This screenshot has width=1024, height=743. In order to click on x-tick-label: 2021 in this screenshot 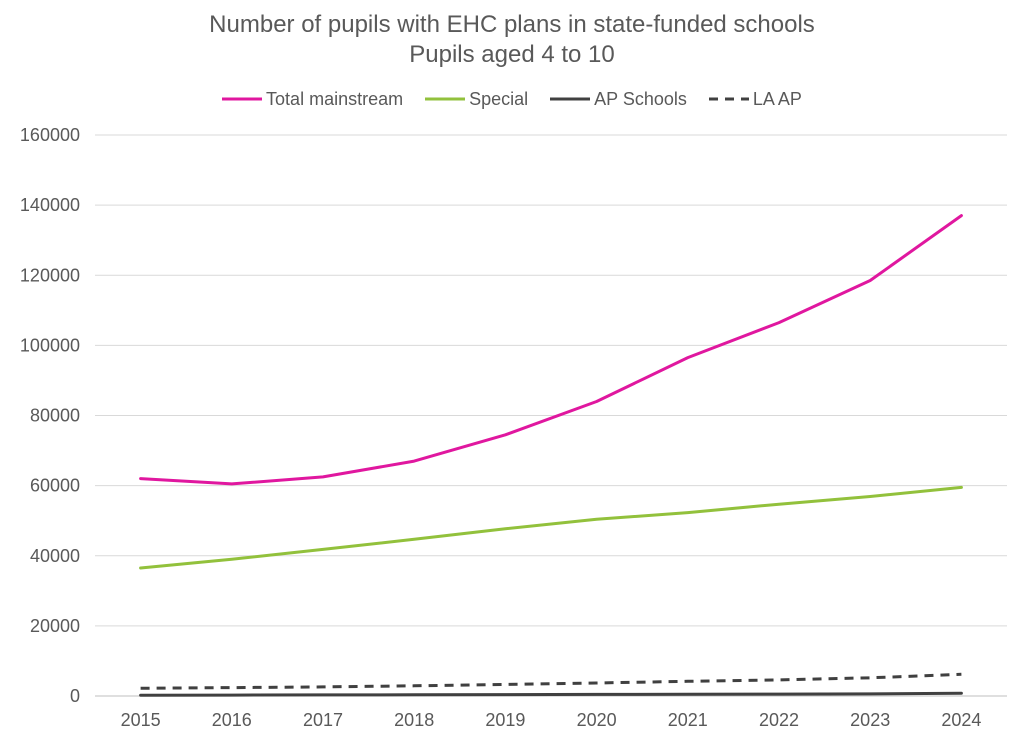, I will do `click(688, 720)`.